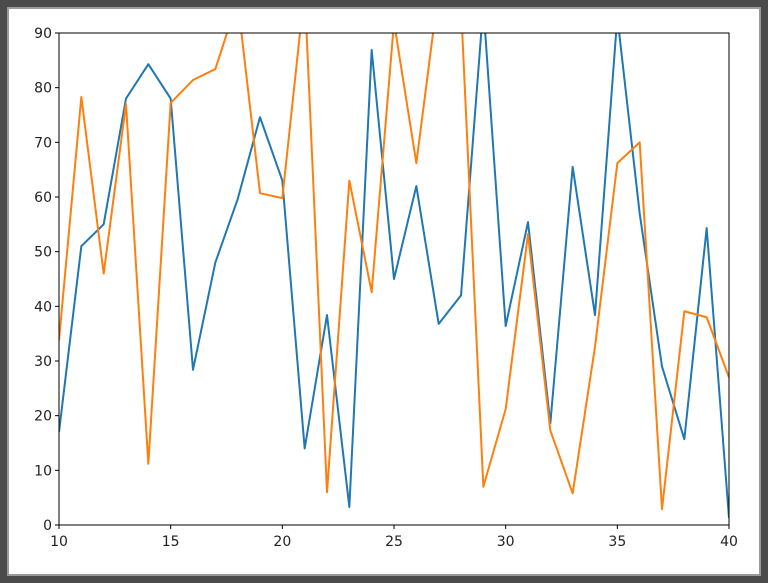 The width and height of the screenshot is (768, 583). Describe the element at coordinates (43, 89) in the screenshot. I see `y-tick-label: 80` at that location.